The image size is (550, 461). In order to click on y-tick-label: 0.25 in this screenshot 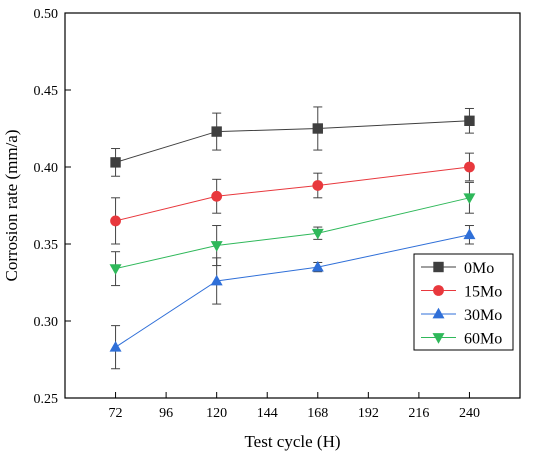, I will do `click(46, 399)`.